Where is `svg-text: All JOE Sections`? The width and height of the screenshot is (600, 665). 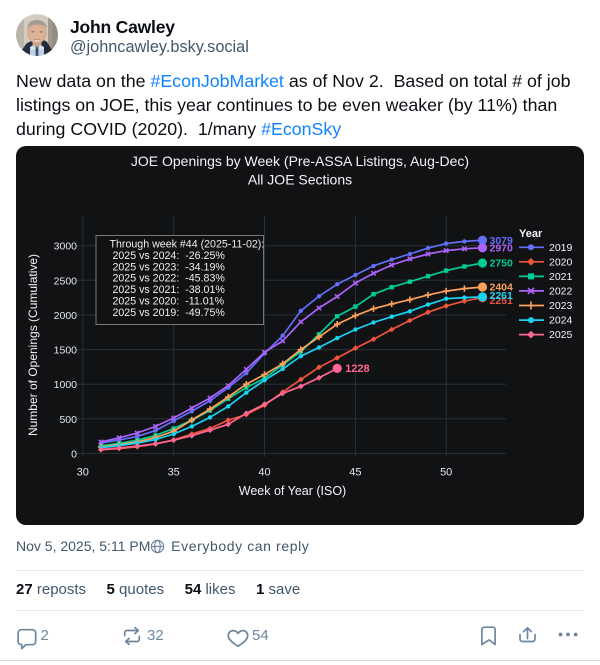 svg-text: All JOE Sections is located at coordinates (300, 180).